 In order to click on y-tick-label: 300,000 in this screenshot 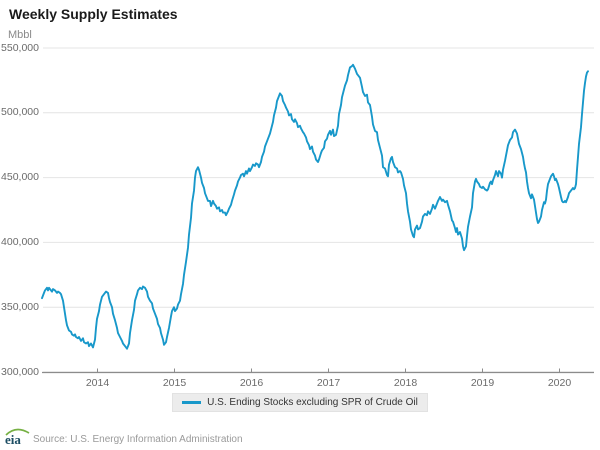, I will do `click(20, 371)`.